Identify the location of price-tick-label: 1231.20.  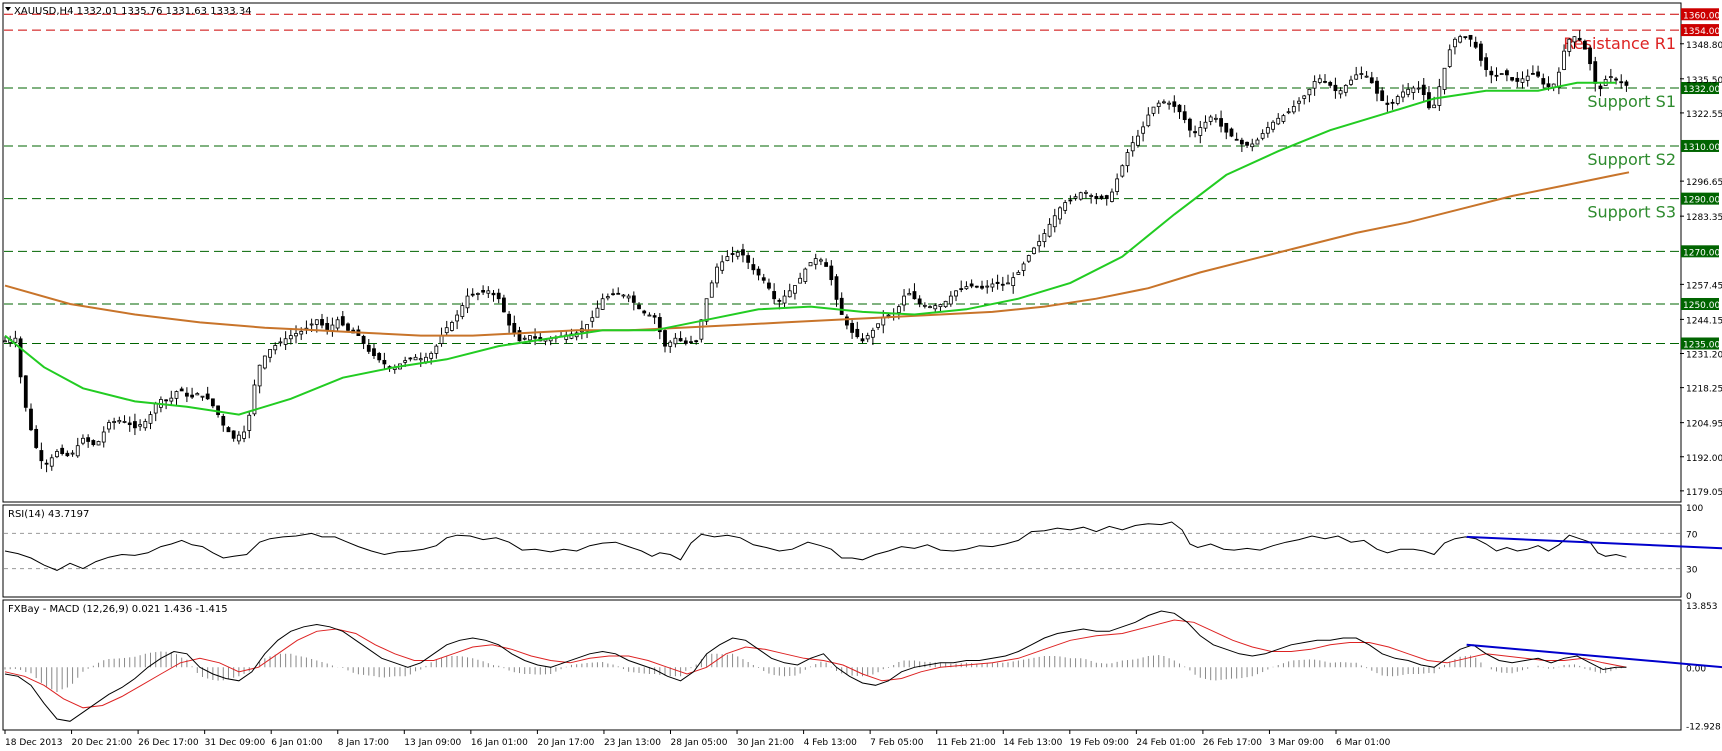
(1704, 356).